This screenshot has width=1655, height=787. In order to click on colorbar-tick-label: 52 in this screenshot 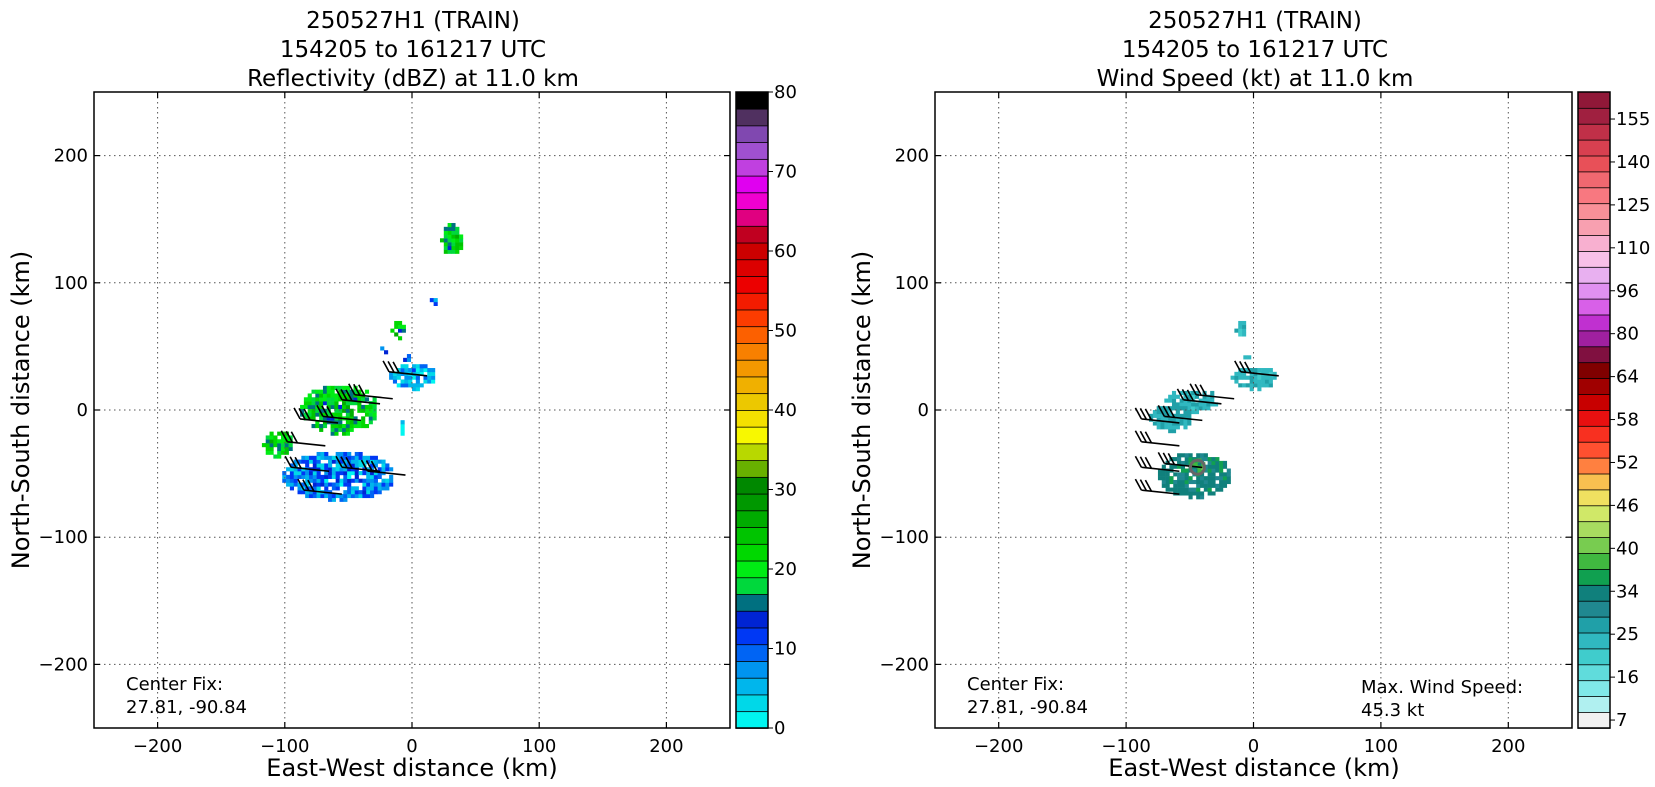, I will do `click(1627, 462)`.